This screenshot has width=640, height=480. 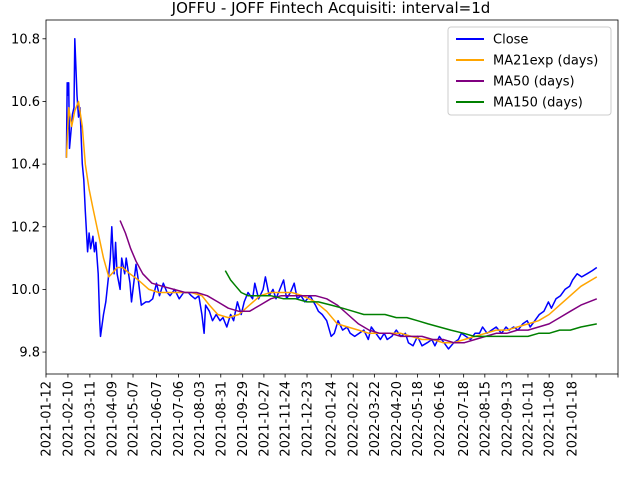 I want to click on x-tick-label-23: 2022-11-08, so click(x=550, y=419).